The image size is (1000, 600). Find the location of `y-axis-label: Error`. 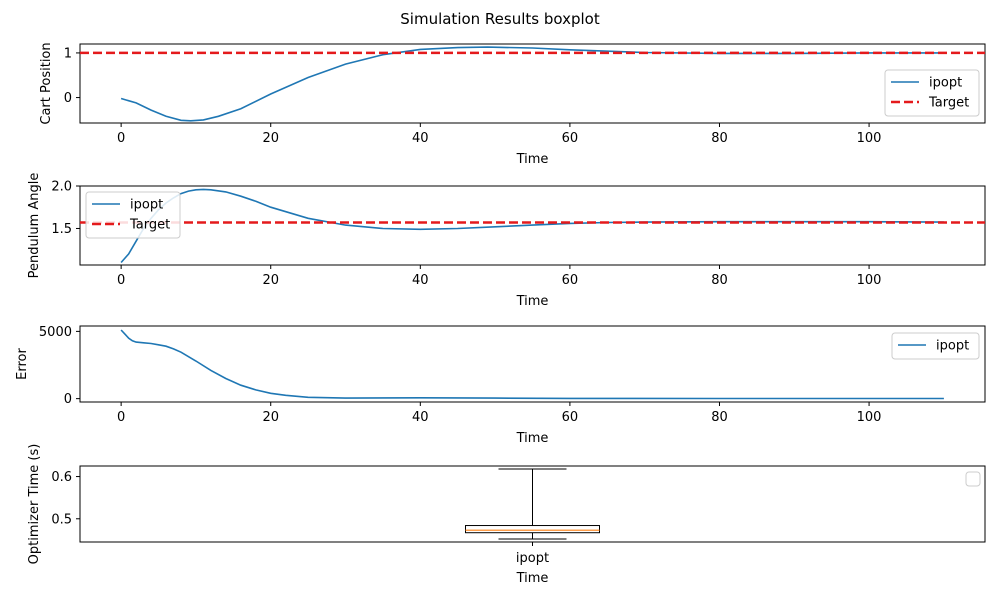

y-axis-label: Error is located at coordinates (22, 364).